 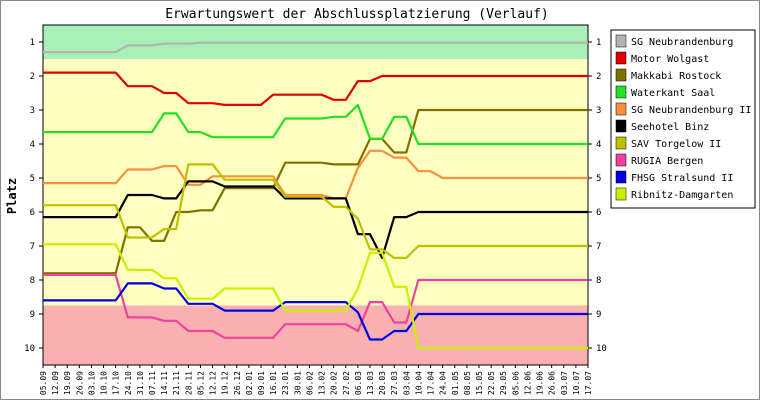 I want to click on x-tick-label: 19.09, so click(x=67, y=383).